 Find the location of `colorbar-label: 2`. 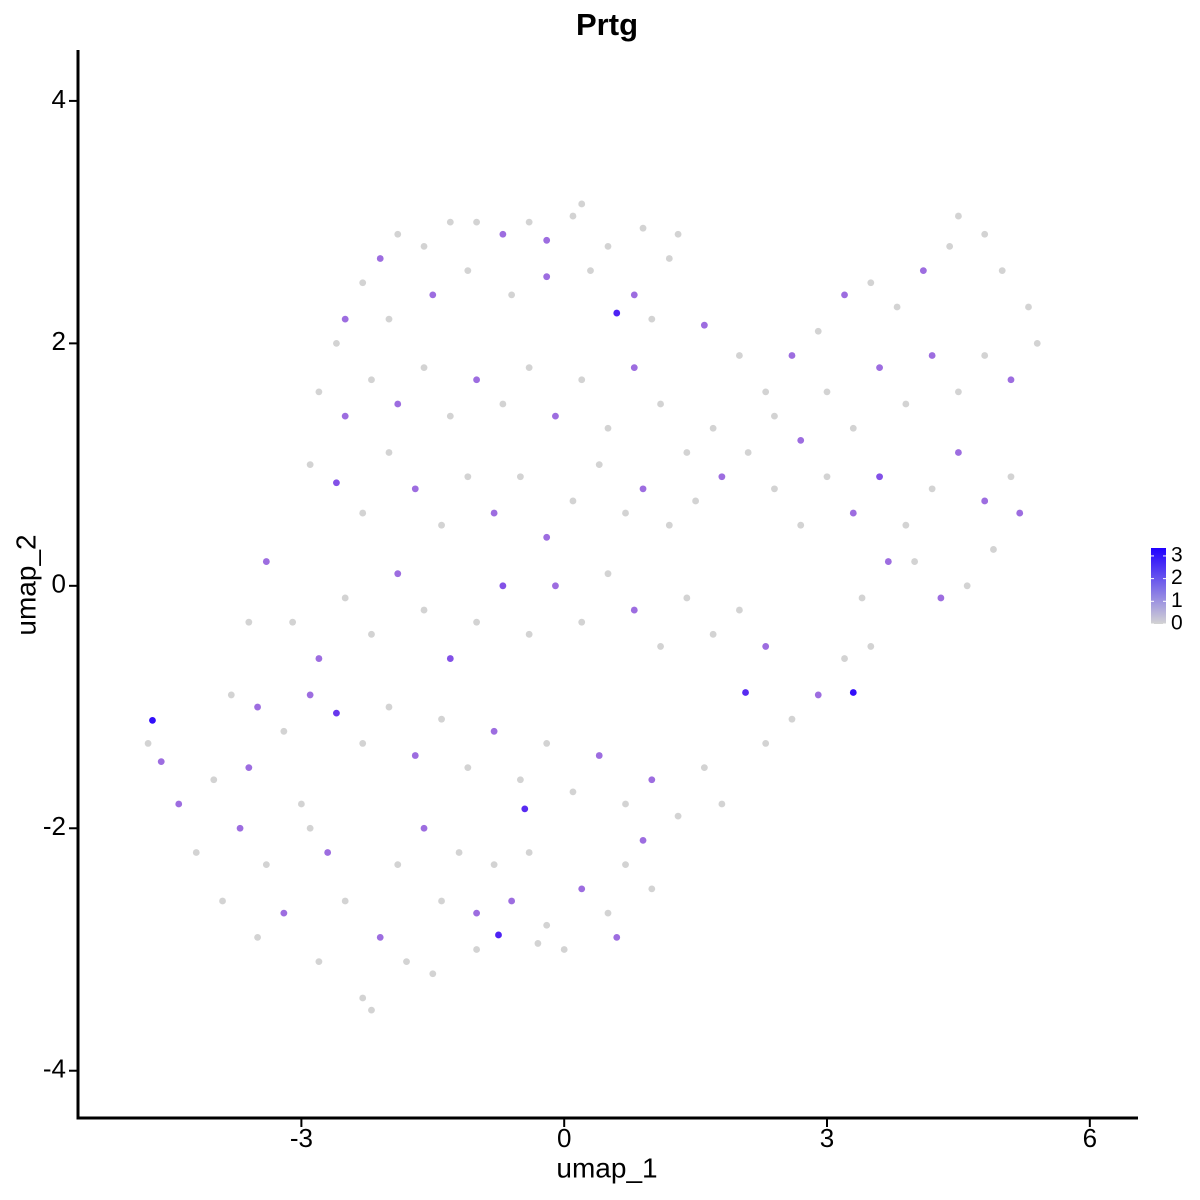

colorbar-label: 2 is located at coordinates (1177, 577).